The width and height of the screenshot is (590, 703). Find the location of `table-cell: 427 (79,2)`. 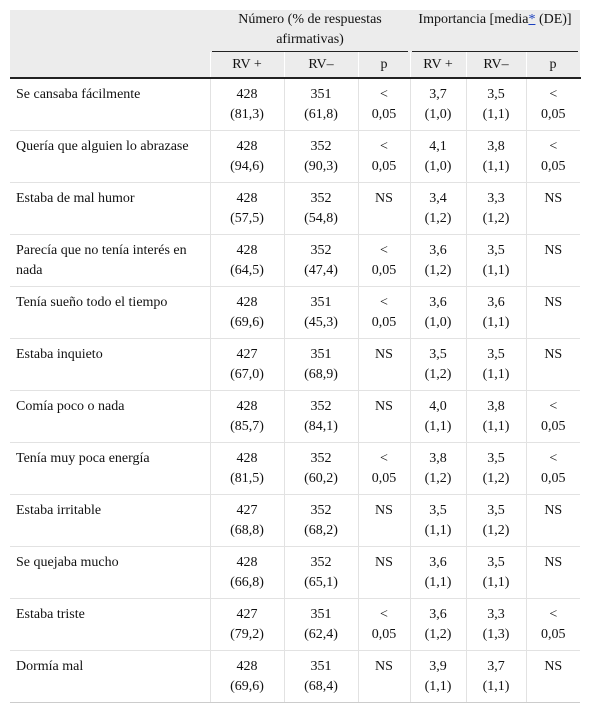

table-cell: 427 (79,2) is located at coordinates (247, 624).